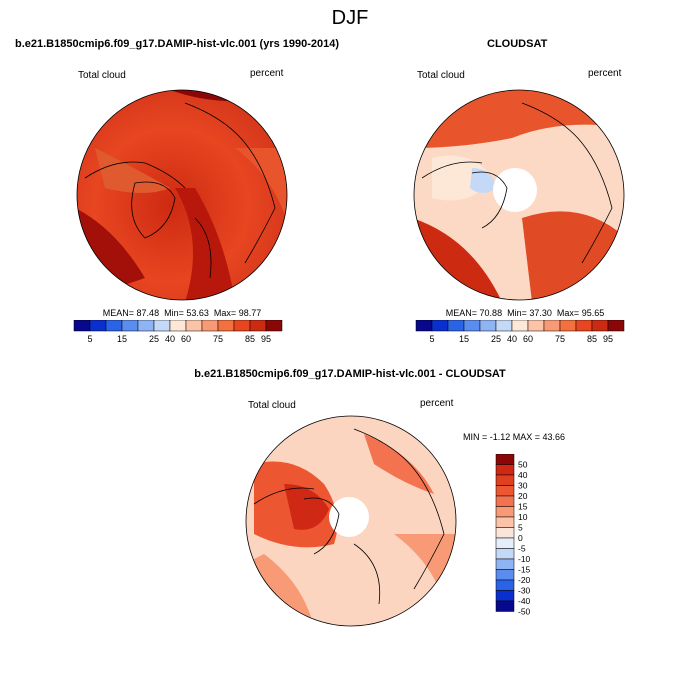 This screenshot has height=700, width=700. Describe the element at coordinates (491, 313) in the screenshot. I see `panel-2-mean-value: 70.88` at that location.